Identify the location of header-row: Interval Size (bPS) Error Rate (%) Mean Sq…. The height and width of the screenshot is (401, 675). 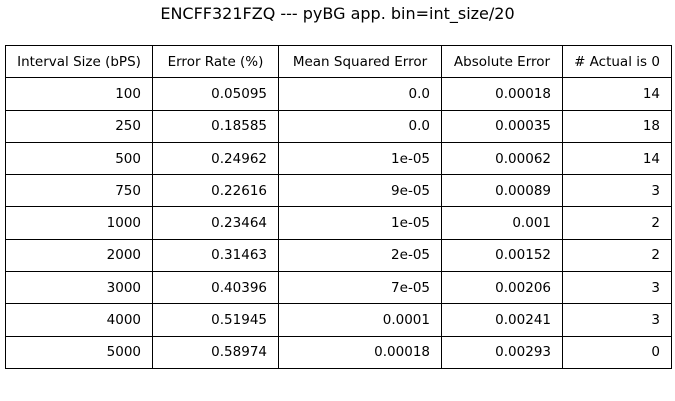
(338, 61).